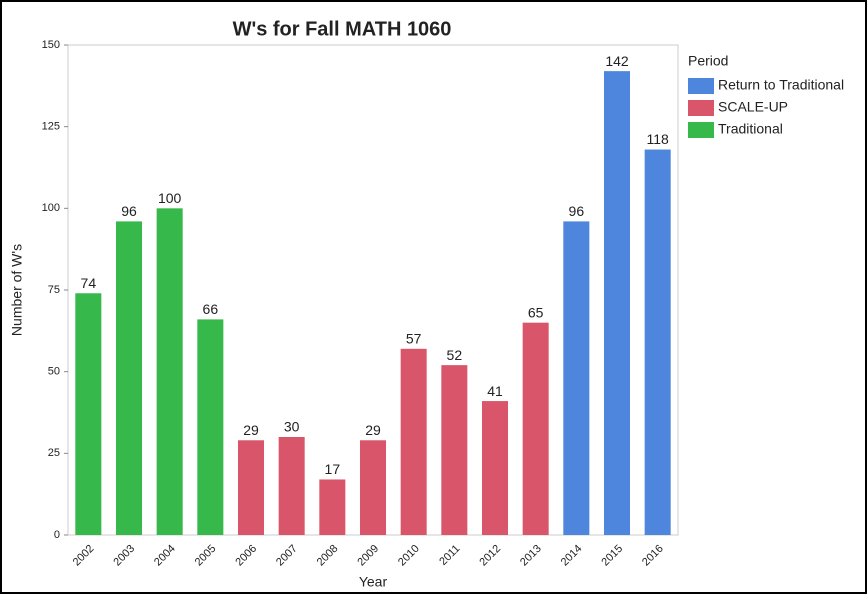  I want to click on y-tick-label: 125, so click(51, 127).